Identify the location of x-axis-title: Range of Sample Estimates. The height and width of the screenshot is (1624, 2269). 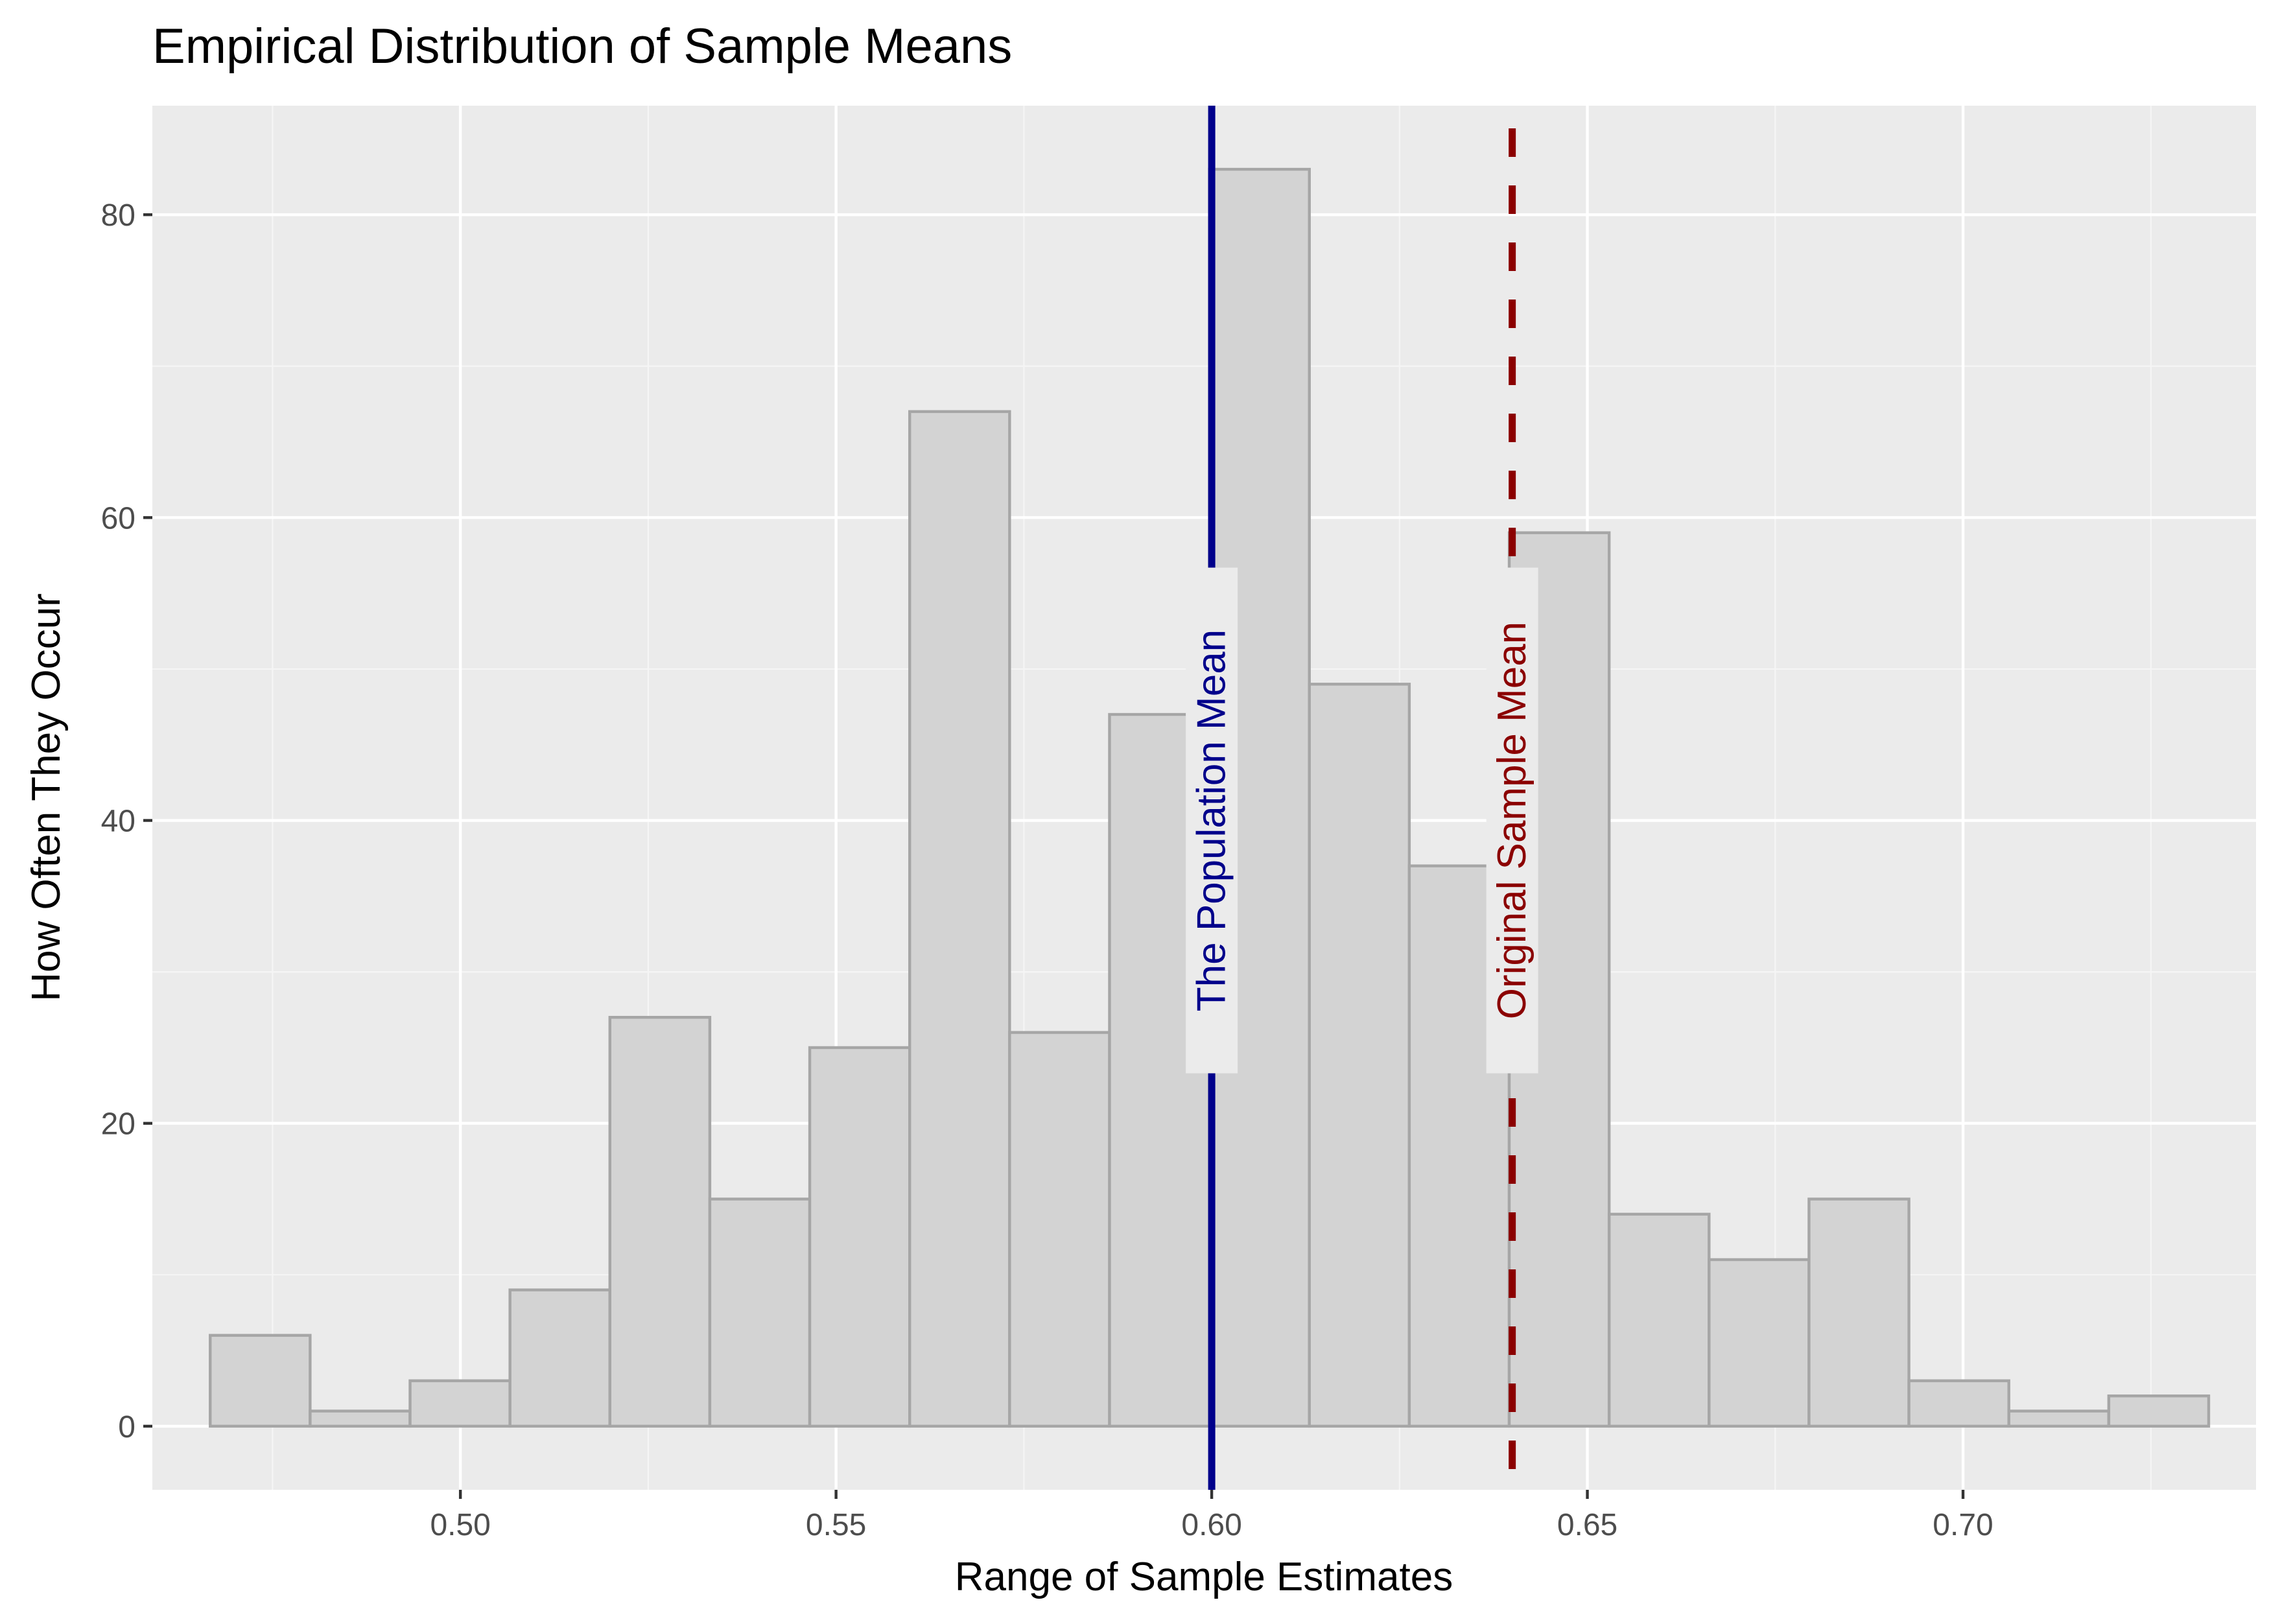
(1204, 1577).